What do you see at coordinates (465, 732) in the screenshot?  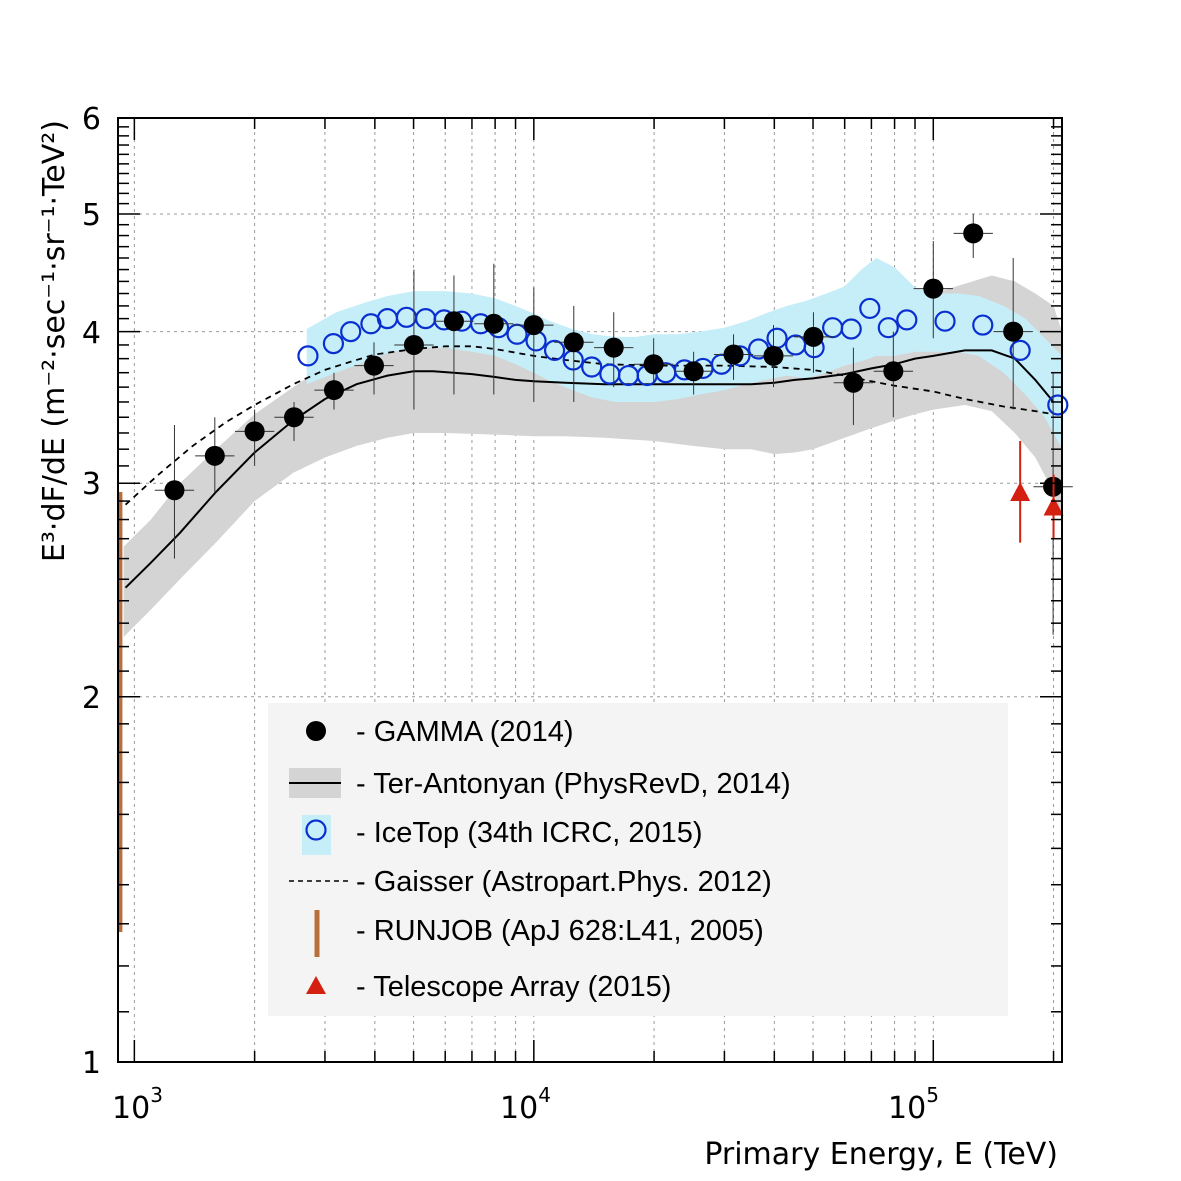 I see `legend-label: - GAMMA (2014)` at bounding box center [465, 732].